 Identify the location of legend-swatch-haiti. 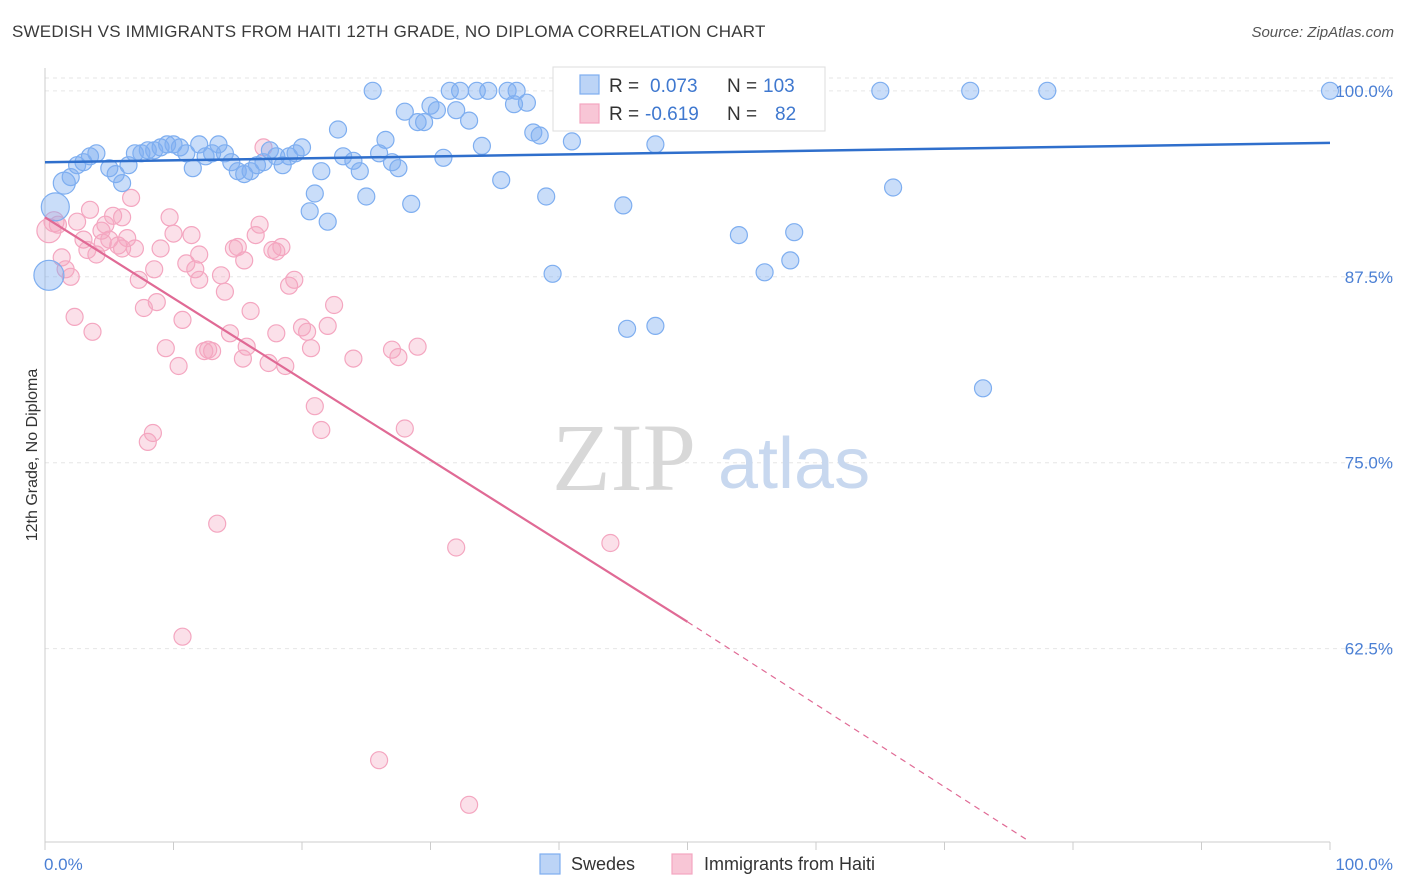
(589, 113).